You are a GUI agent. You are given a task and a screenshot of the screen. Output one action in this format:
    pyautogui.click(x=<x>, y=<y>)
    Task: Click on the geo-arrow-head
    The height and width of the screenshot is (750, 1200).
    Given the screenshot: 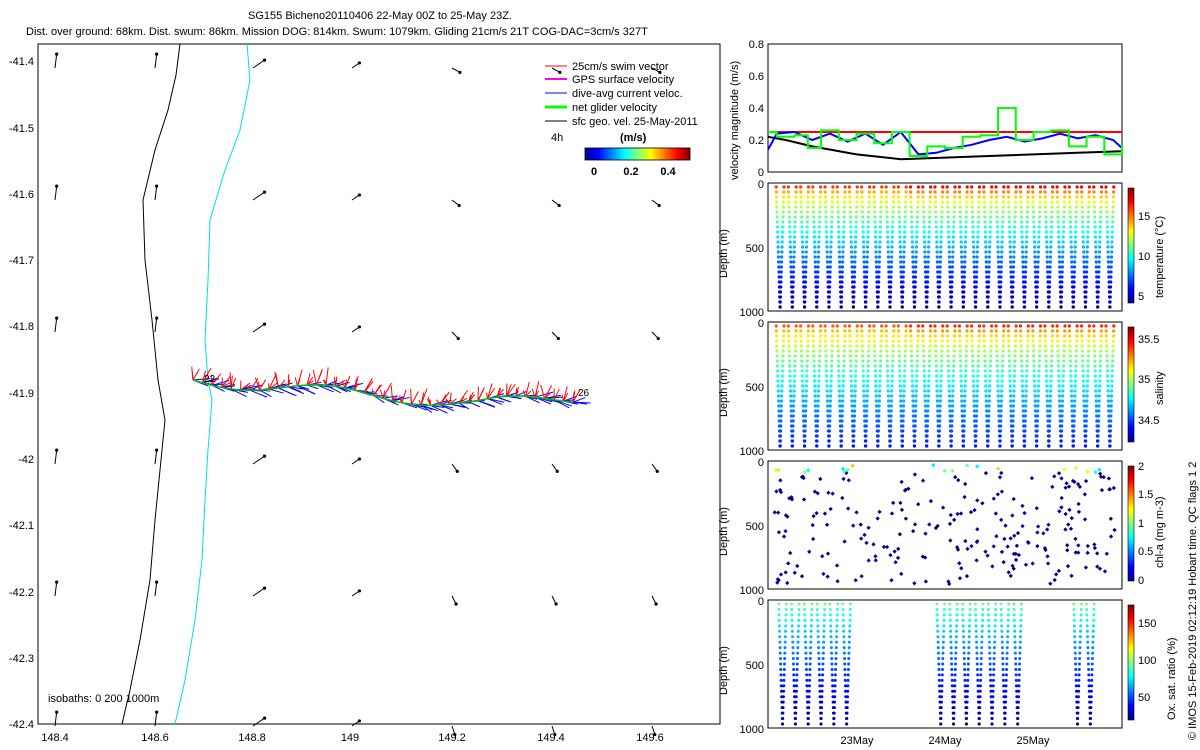 What is the action you would take?
    pyautogui.click(x=57, y=582)
    